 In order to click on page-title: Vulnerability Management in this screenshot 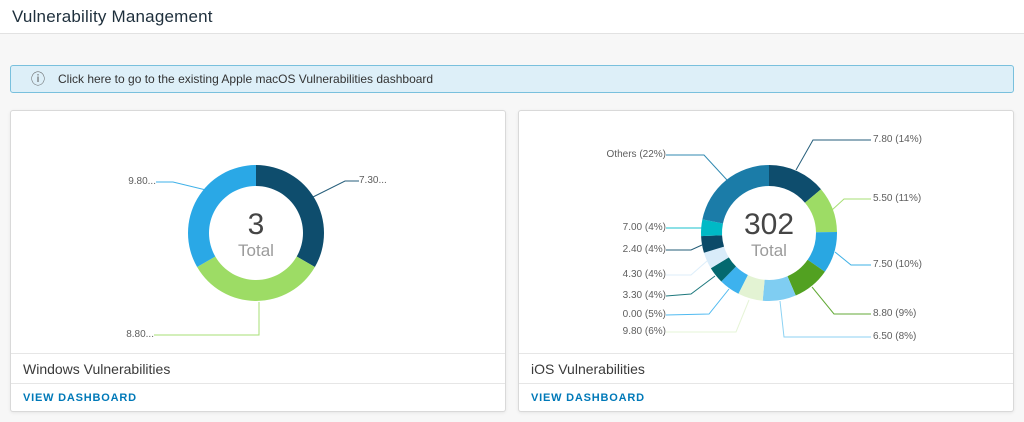, I will do `click(112, 16)`.